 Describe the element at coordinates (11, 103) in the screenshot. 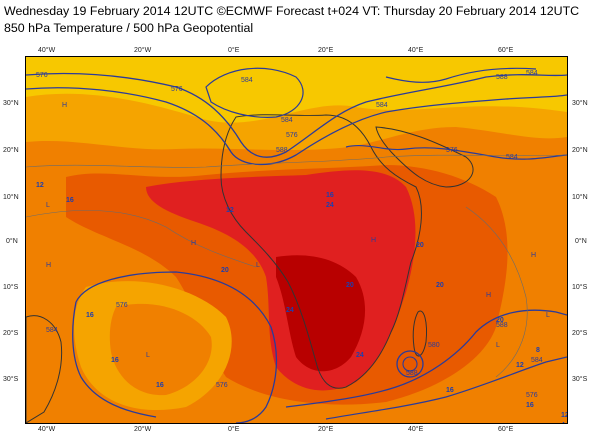

I see `lat-label-left: 30°N` at that location.